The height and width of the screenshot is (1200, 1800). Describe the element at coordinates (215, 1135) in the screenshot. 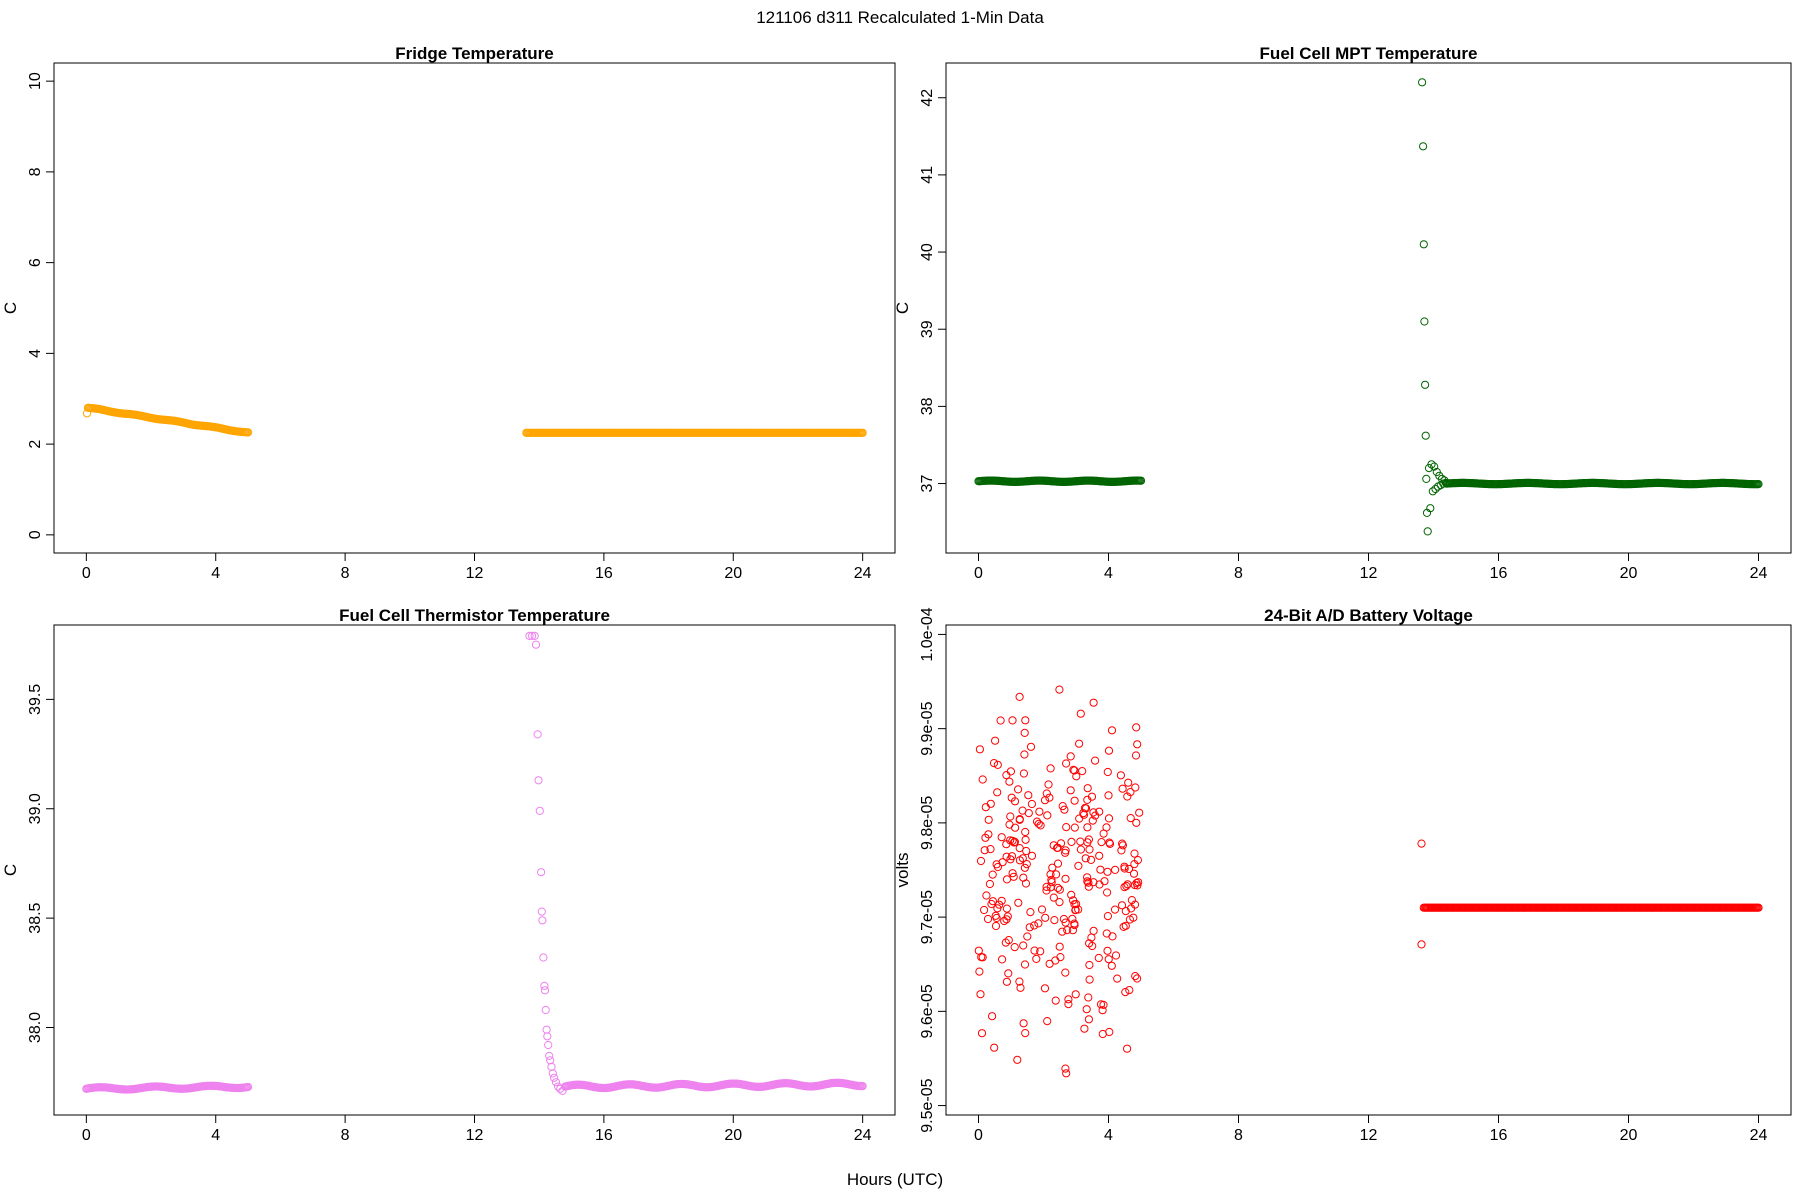

I see `x-tick-label: 4` at that location.